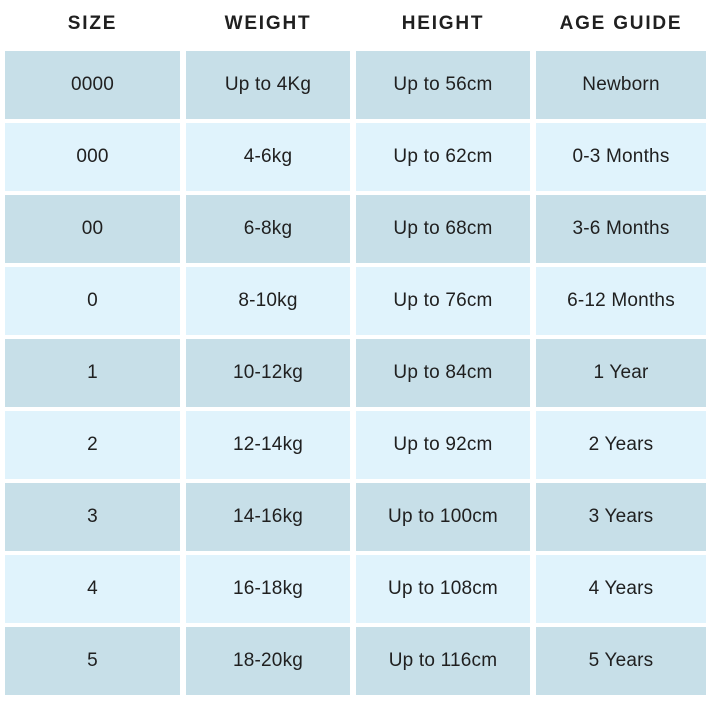 This screenshot has height=704, width=712. I want to click on size-cell: 5, so click(92, 661).